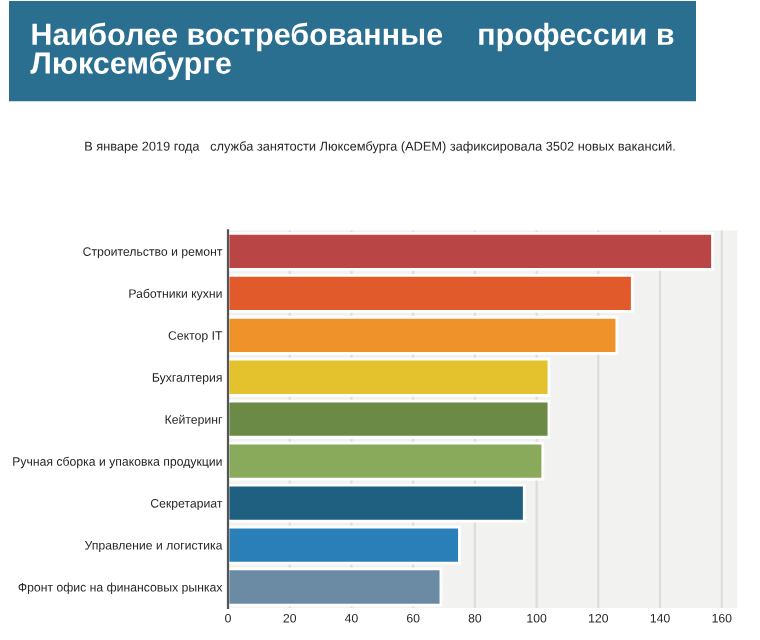 Image resolution: width=760 pixels, height=640 pixels. I want to click on chart-title: Наиболее востребованные профессии в Люксембурге, so click(352, 51).